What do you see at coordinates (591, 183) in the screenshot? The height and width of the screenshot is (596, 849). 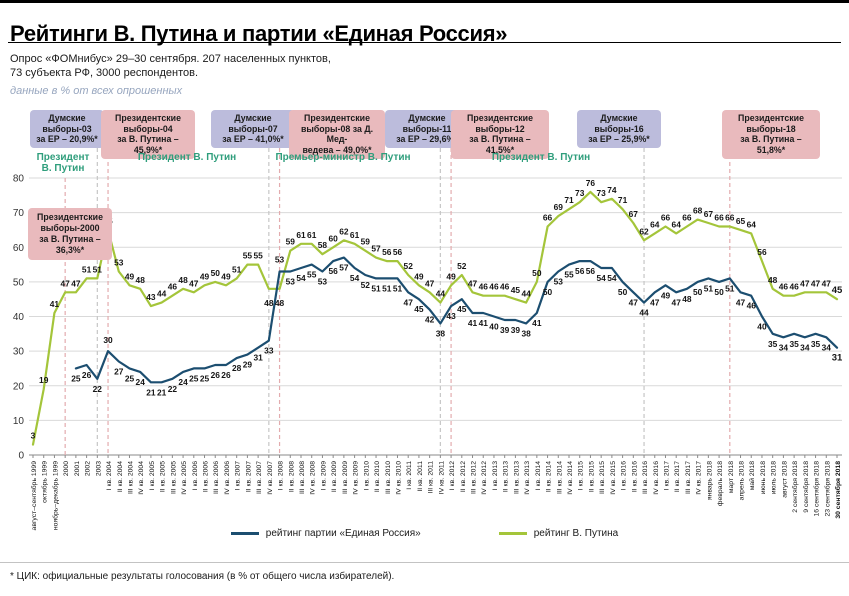 I see `point-label-putin: 76` at bounding box center [591, 183].